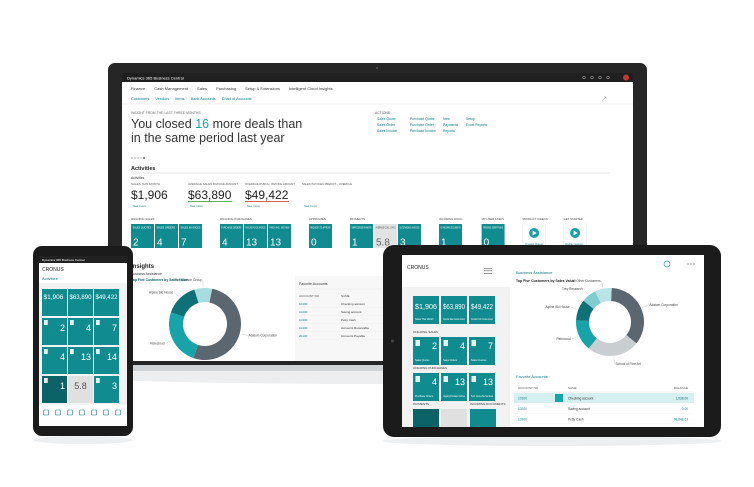 The image size is (754, 487). I want to click on table-cell: Checking account, so click(580, 399).